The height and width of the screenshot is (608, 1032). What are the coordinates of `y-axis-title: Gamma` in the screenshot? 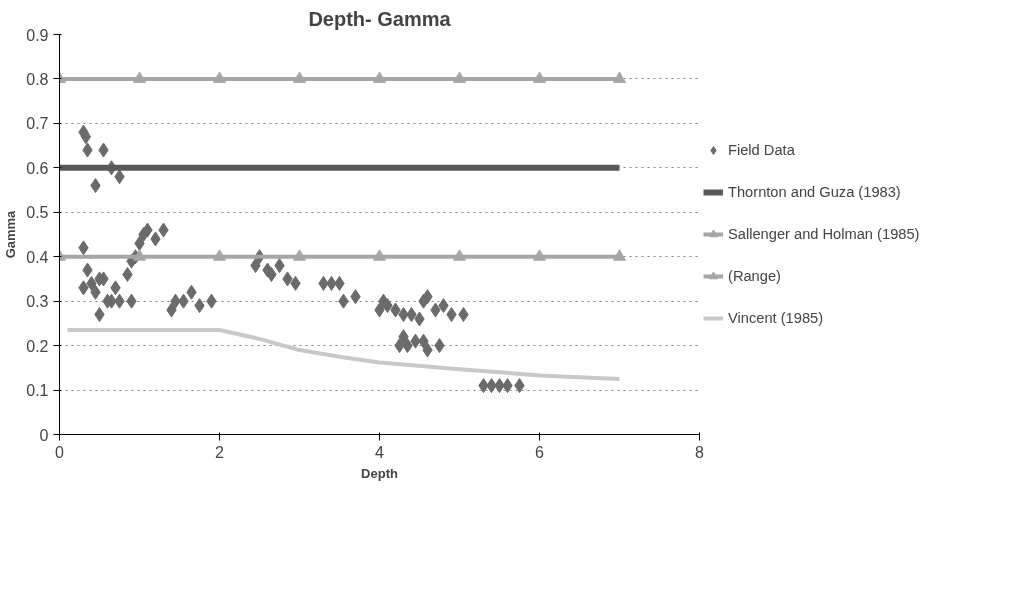 It's located at (11, 234).